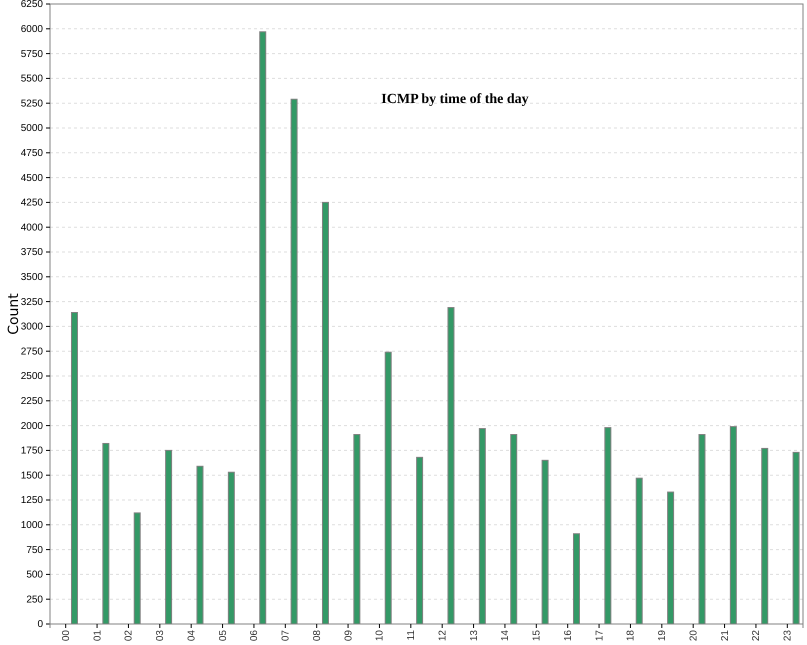  Describe the element at coordinates (32, 29) in the screenshot. I see `y-tick-label: 6000` at that location.